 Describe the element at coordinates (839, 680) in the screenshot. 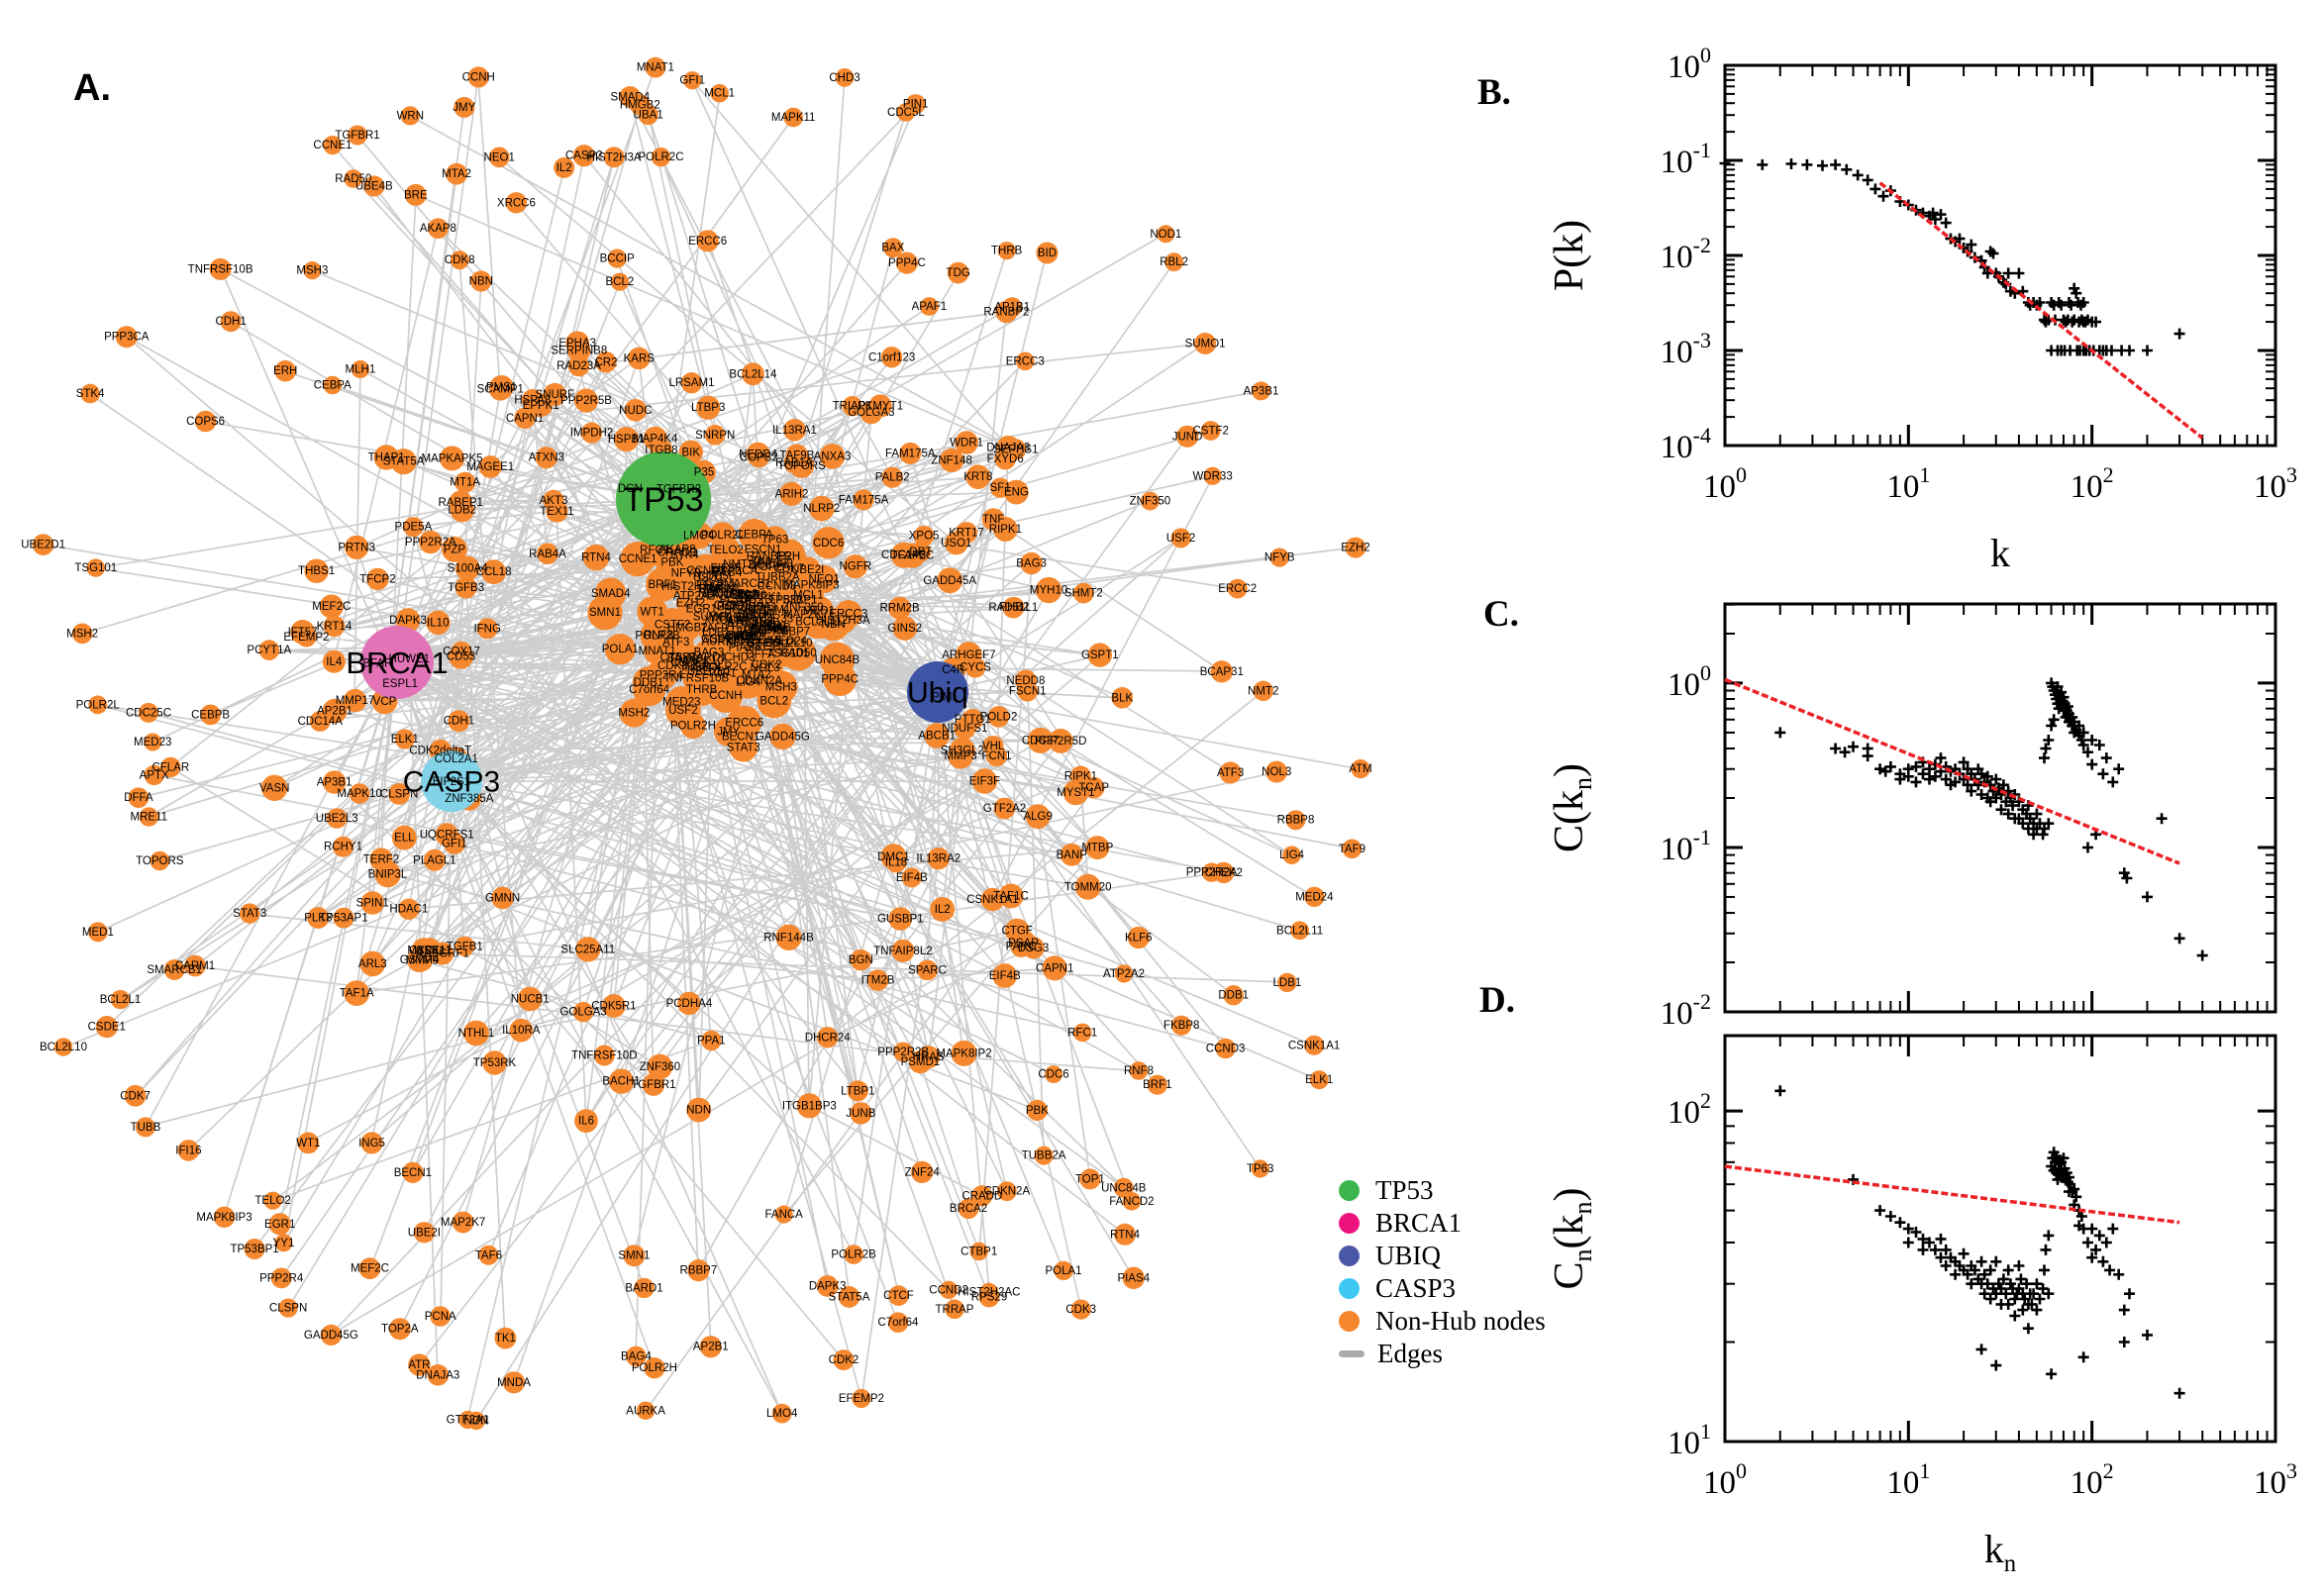

I see `svg-text: PPP4C` at that location.